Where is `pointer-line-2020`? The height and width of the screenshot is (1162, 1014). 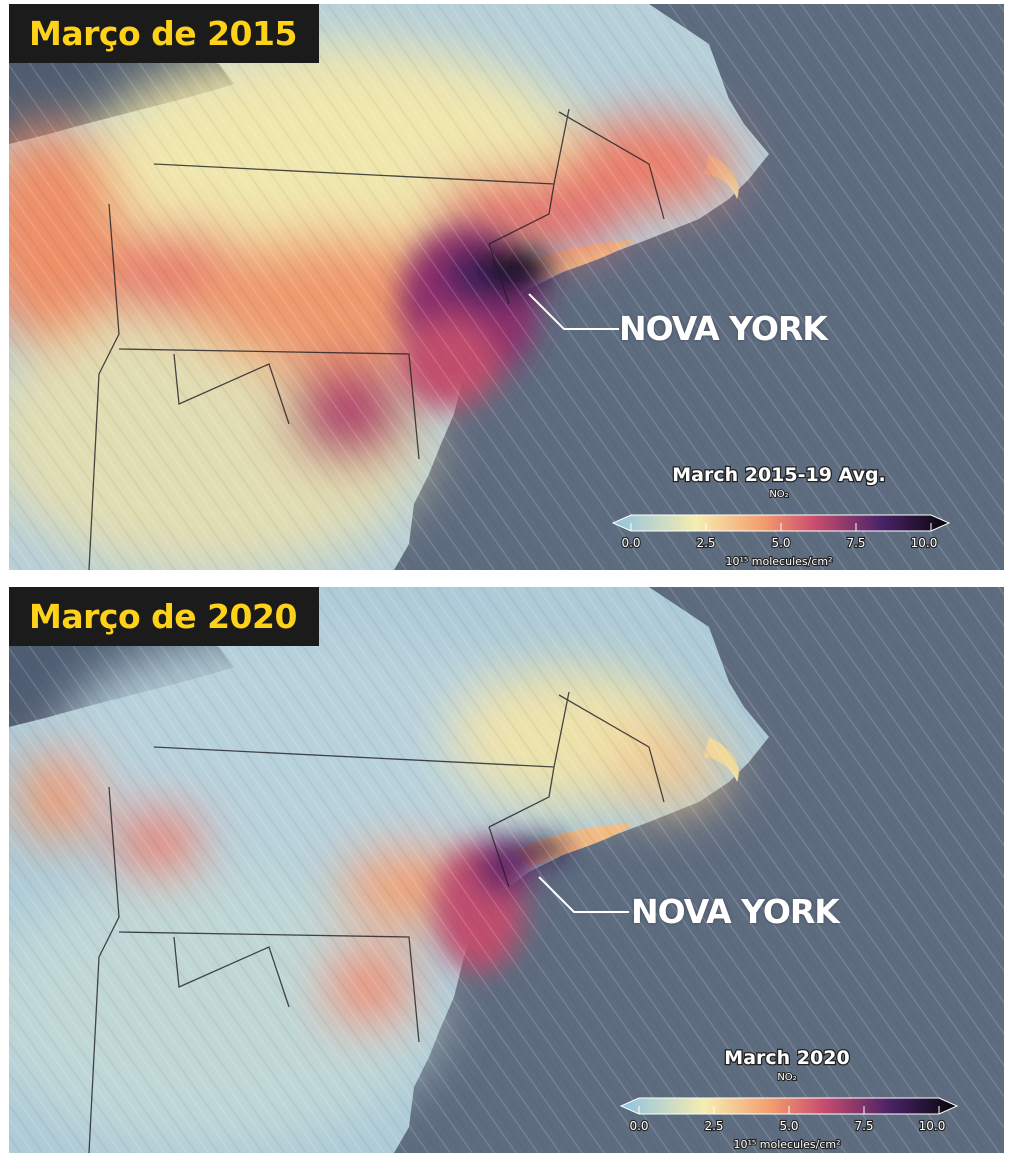
pointer-line-2020 is located at coordinates (583, 894).